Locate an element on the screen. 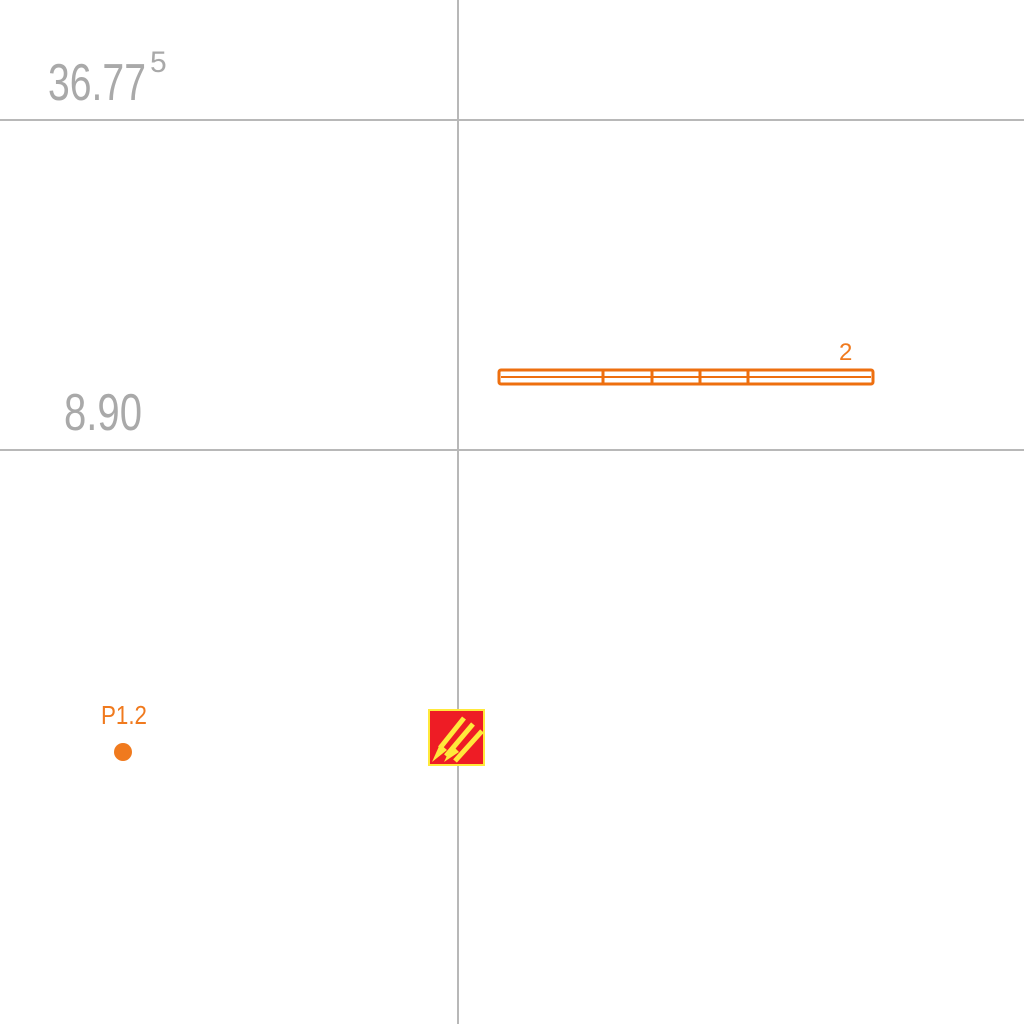  grid-value-top: 36.77 is located at coordinates (97, 83).